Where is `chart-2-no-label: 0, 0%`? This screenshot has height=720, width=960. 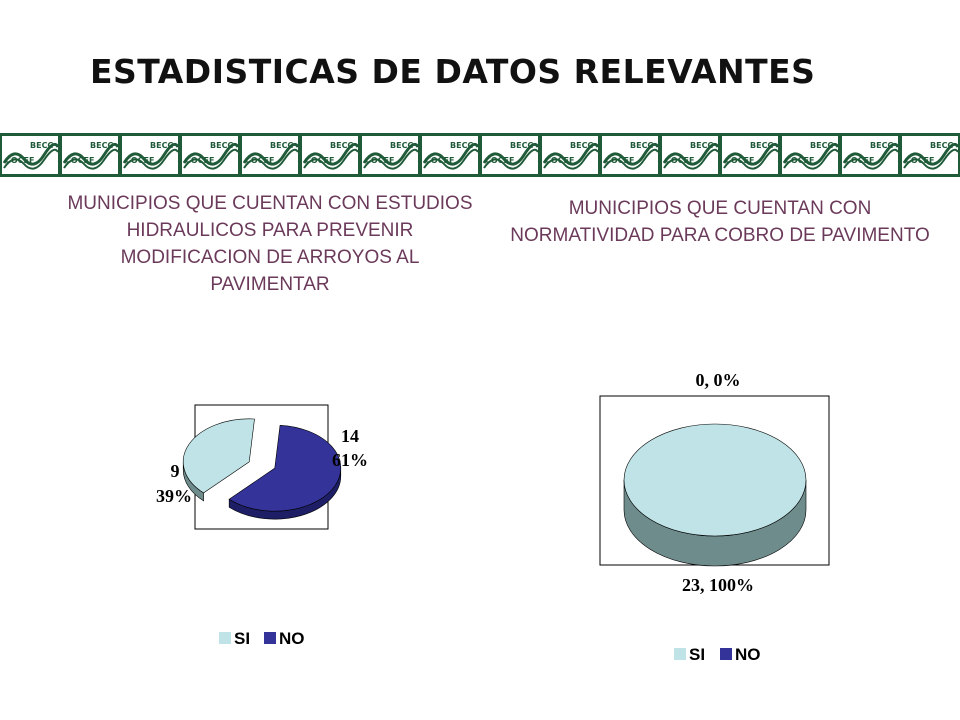
chart-2-no-label: 0, 0% is located at coordinates (718, 380).